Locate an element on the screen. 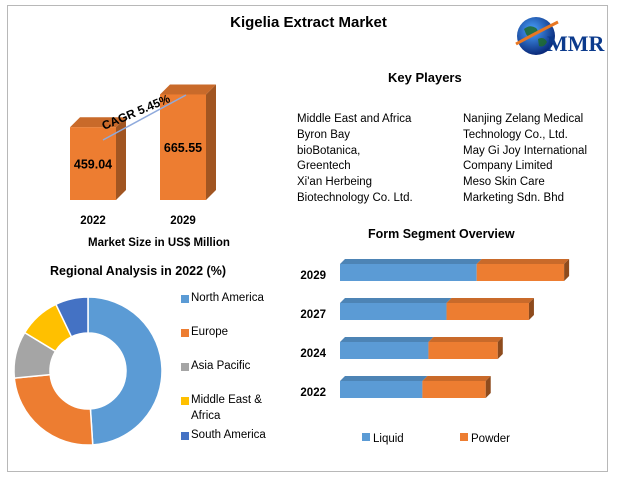 This screenshot has height=481, width=617. page-title: Kigelia Extract Market is located at coordinates (308, 22).